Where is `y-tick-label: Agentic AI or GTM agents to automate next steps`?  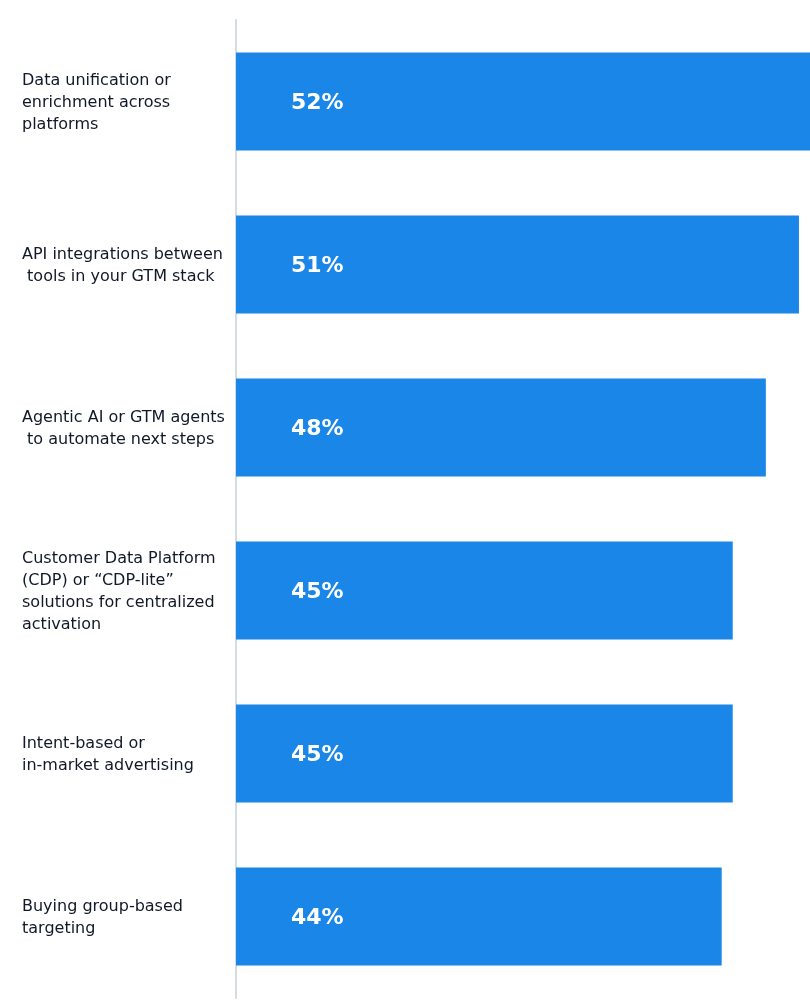
y-tick-label: Agentic AI or GTM agents to automate next steps is located at coordinates (123, 427).